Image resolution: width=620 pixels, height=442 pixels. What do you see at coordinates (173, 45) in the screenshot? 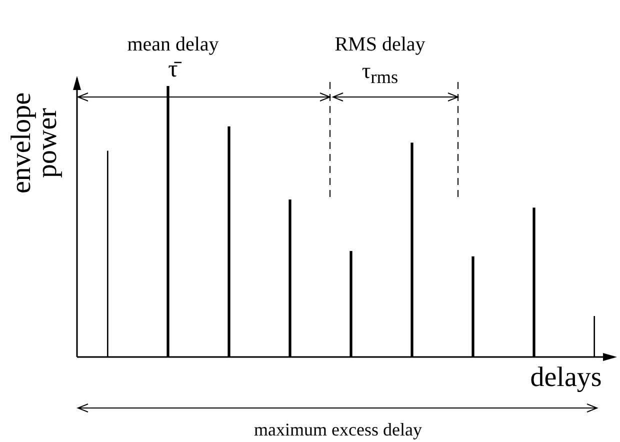
I see `text: mean delay` at bounding box center [173, 45].